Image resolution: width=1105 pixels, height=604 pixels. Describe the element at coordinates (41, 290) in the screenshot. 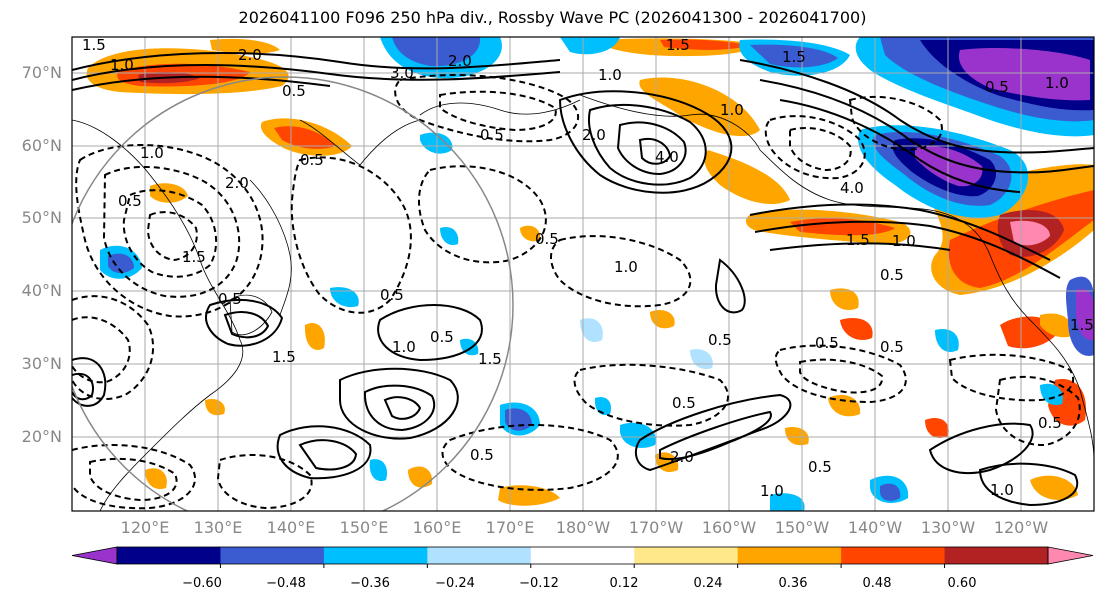

I see `lat-label-40n: 40°N` at that location.